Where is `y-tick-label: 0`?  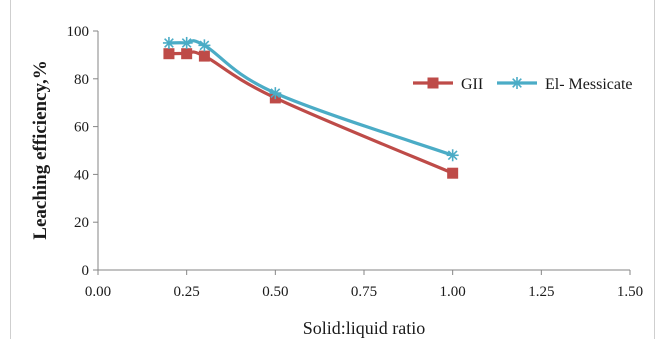
y-tick-label: 0 is located at coordinates (86, 271).